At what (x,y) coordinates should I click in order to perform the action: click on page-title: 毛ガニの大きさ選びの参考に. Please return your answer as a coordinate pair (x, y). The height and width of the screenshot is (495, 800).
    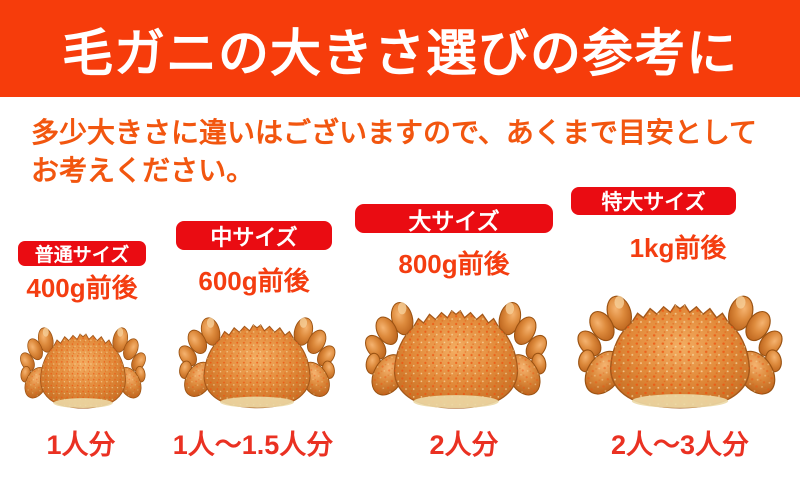
    Looking at the image, I should click on (399, 53).